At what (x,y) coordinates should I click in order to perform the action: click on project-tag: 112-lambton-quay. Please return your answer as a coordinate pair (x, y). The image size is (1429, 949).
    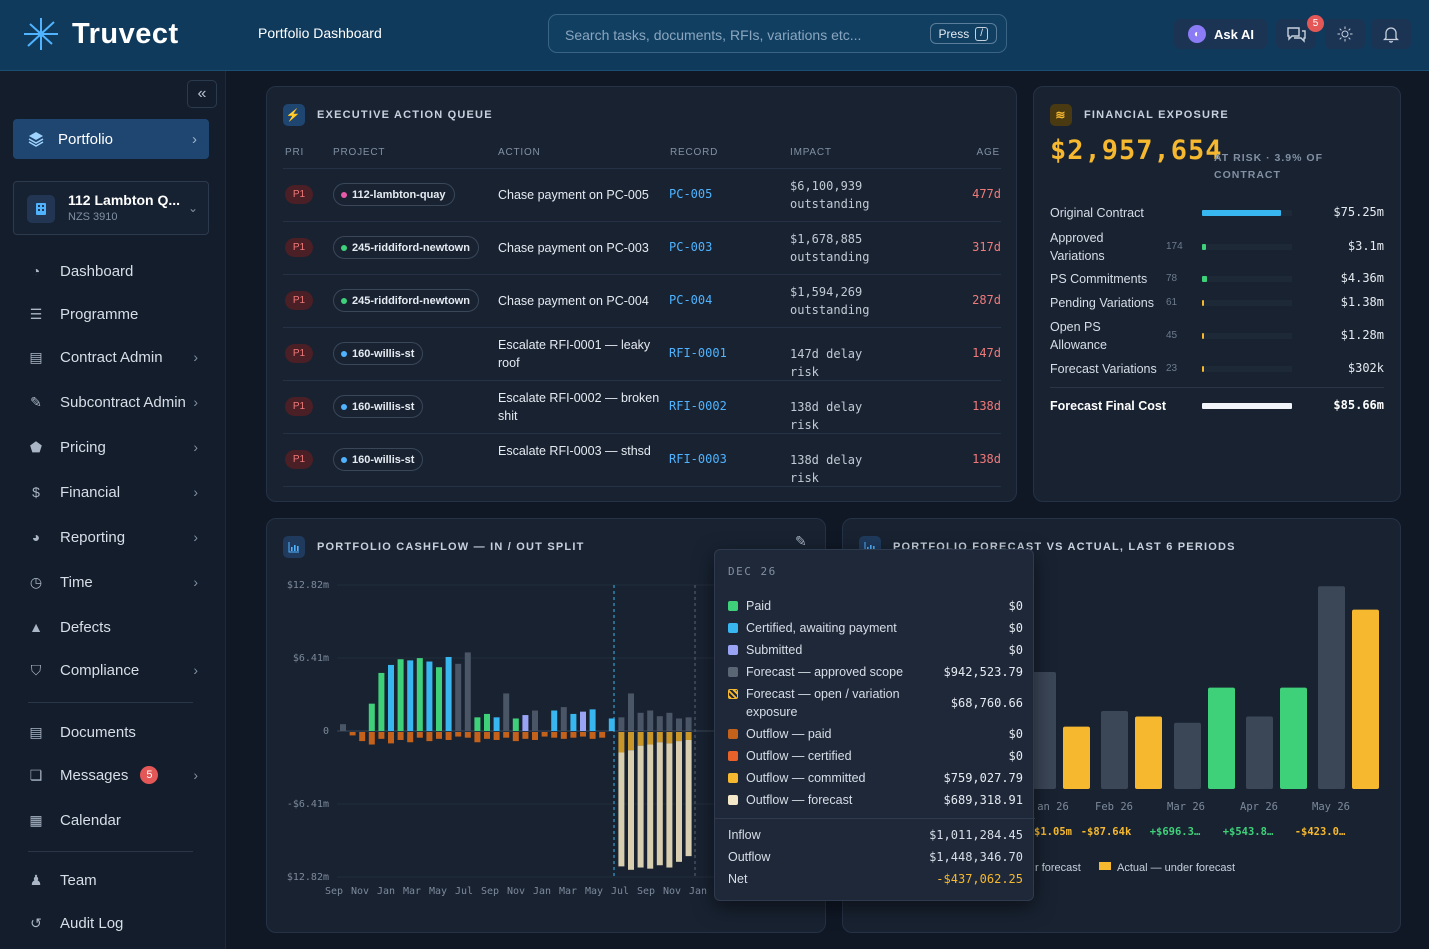
    Looking at the image, I should click on (394, 194).